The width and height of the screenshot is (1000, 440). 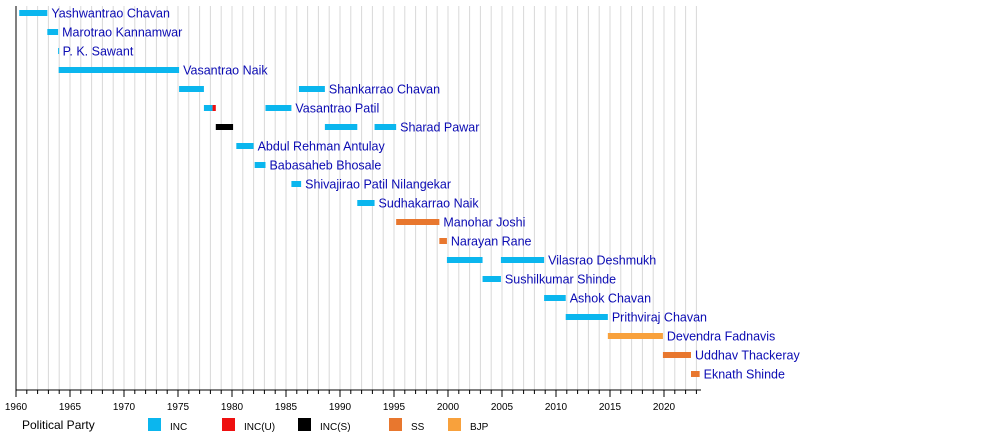 What do you see at coordinates (394, 407) in the screenshot?
I see `x-tick-label: 1995` at bounding box center [394, 407].